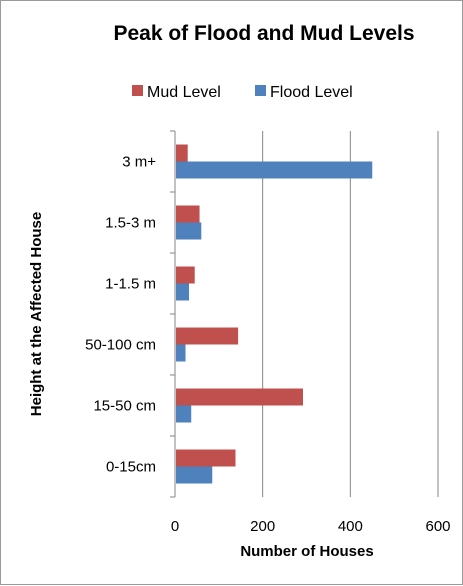 The height and width of the screenshot is (586, 463). Describe the element at coordinates (120, 345) in the screenshot. I see `y-tick-label: 50-100 cm` at that location.